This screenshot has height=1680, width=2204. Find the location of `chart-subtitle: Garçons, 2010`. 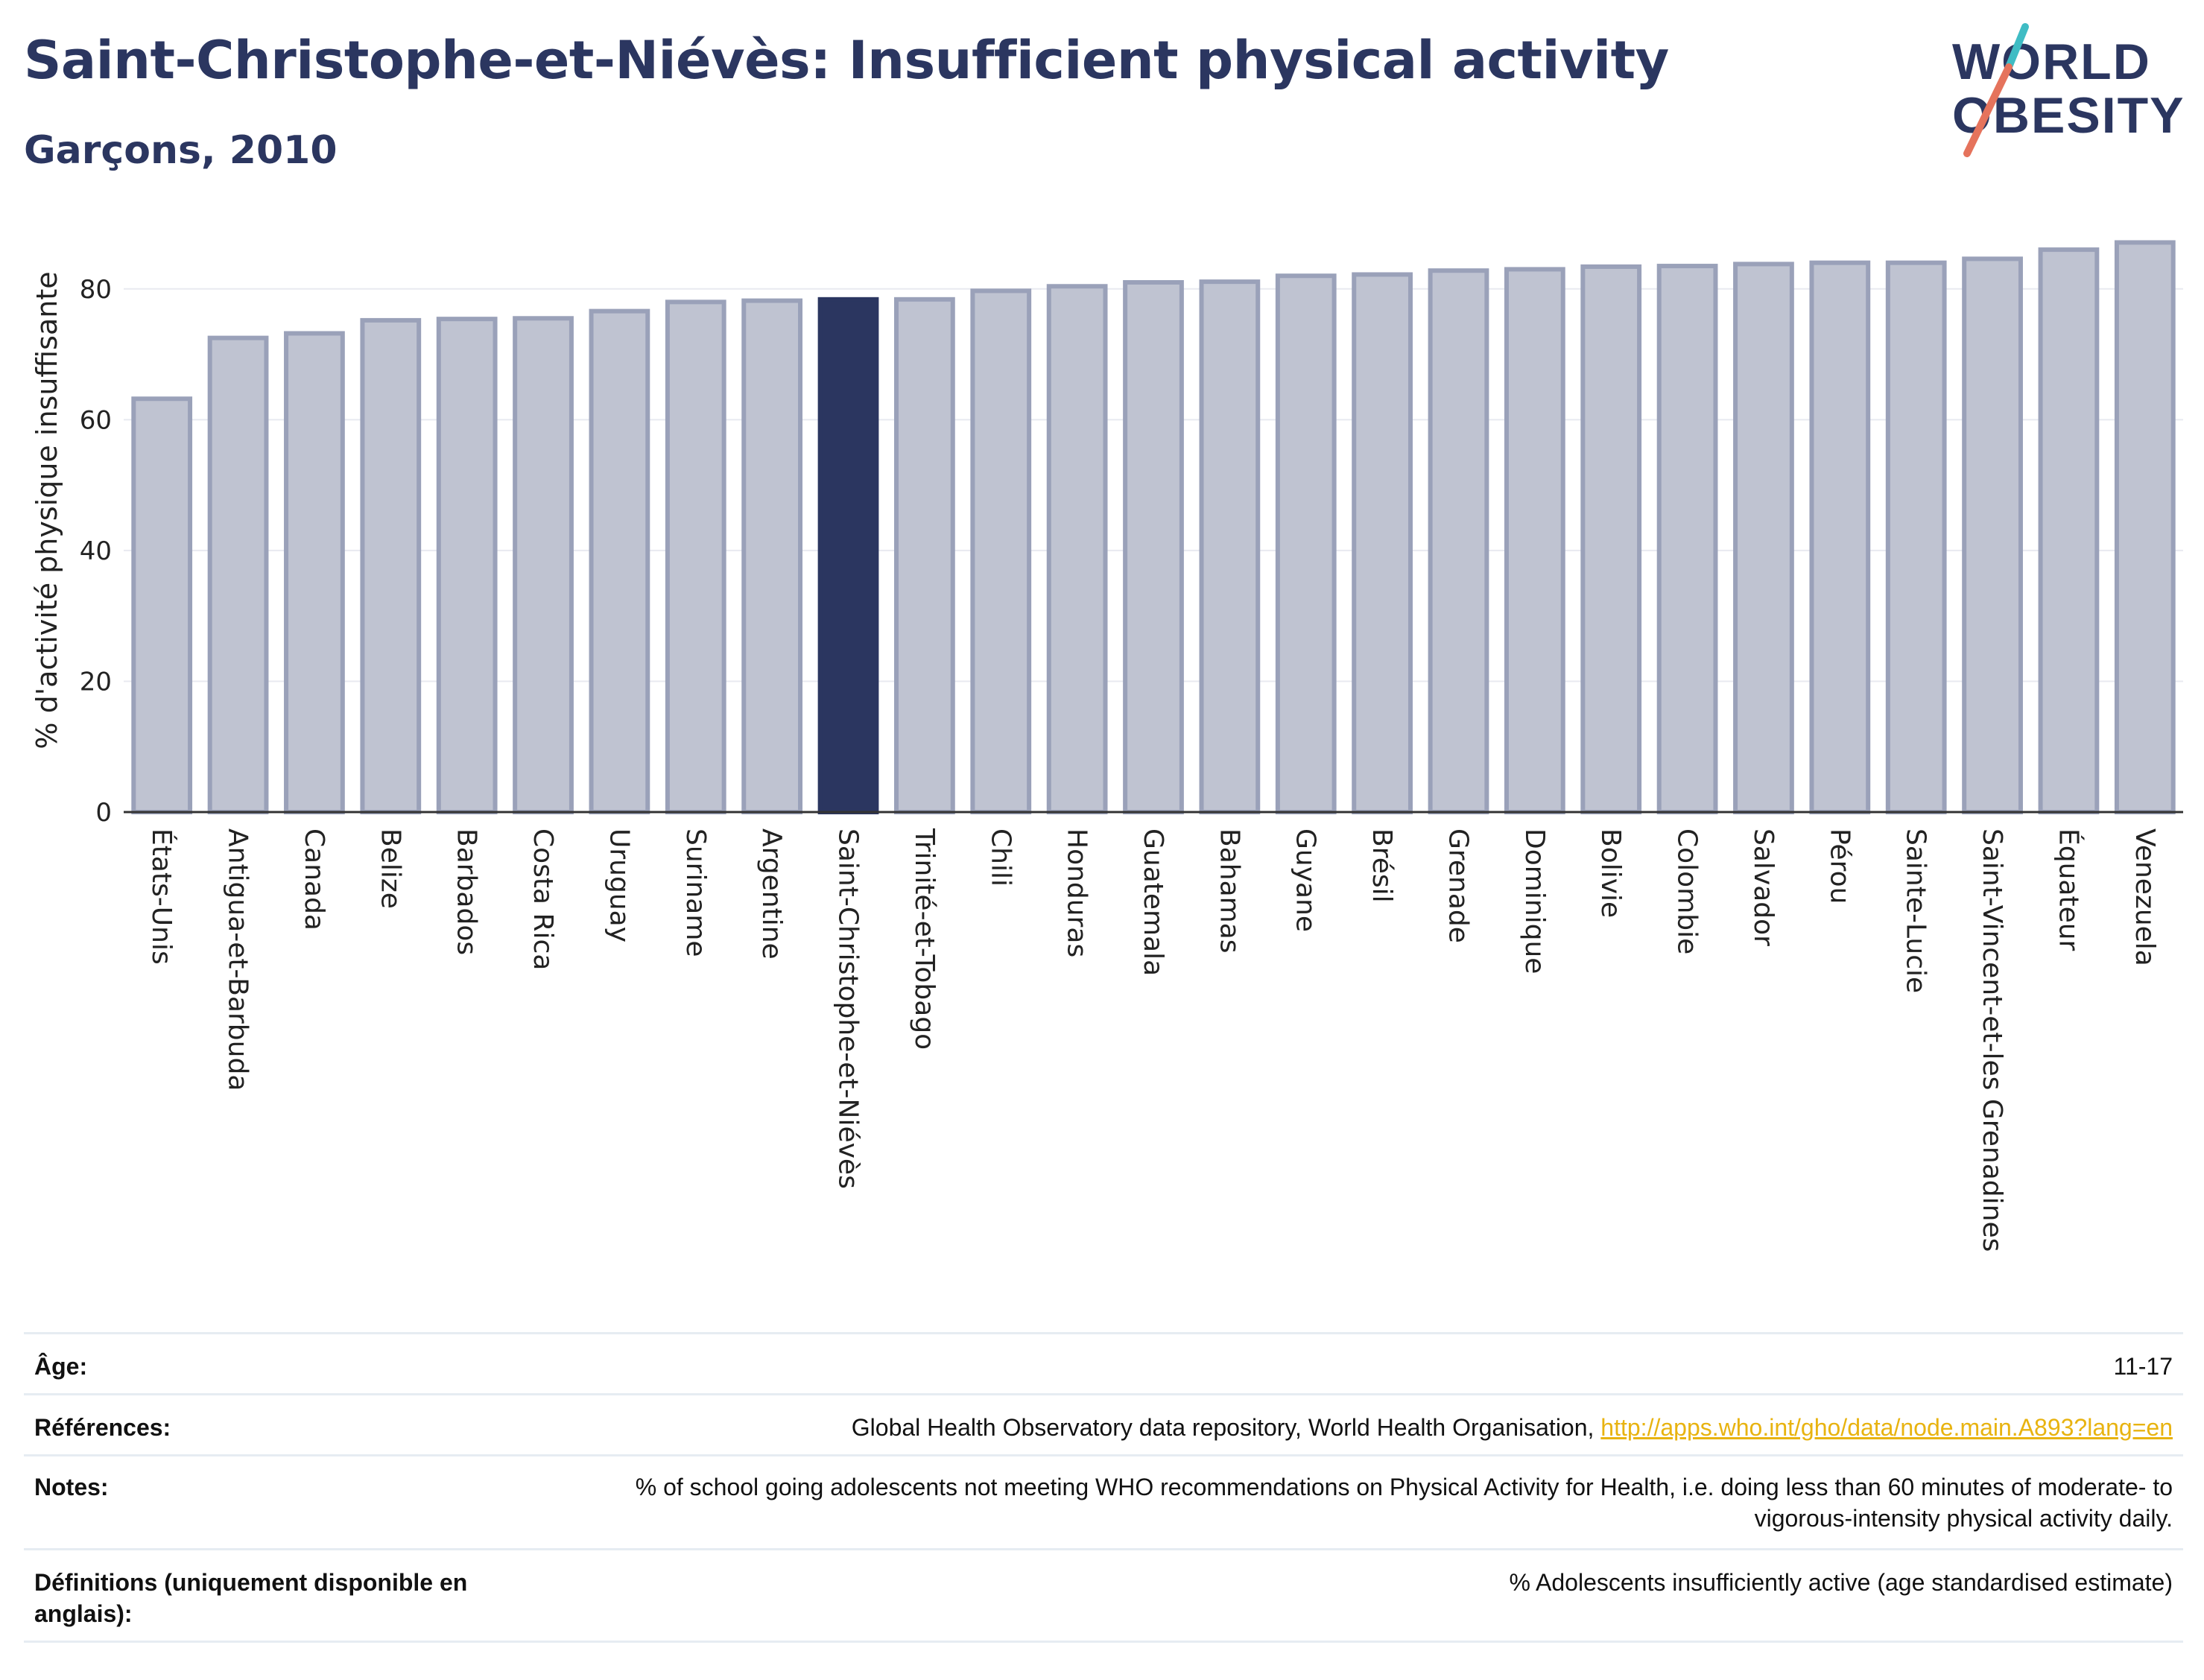

chart-subtitle: Garçons, 2010 is located at coordinates (181, 150).